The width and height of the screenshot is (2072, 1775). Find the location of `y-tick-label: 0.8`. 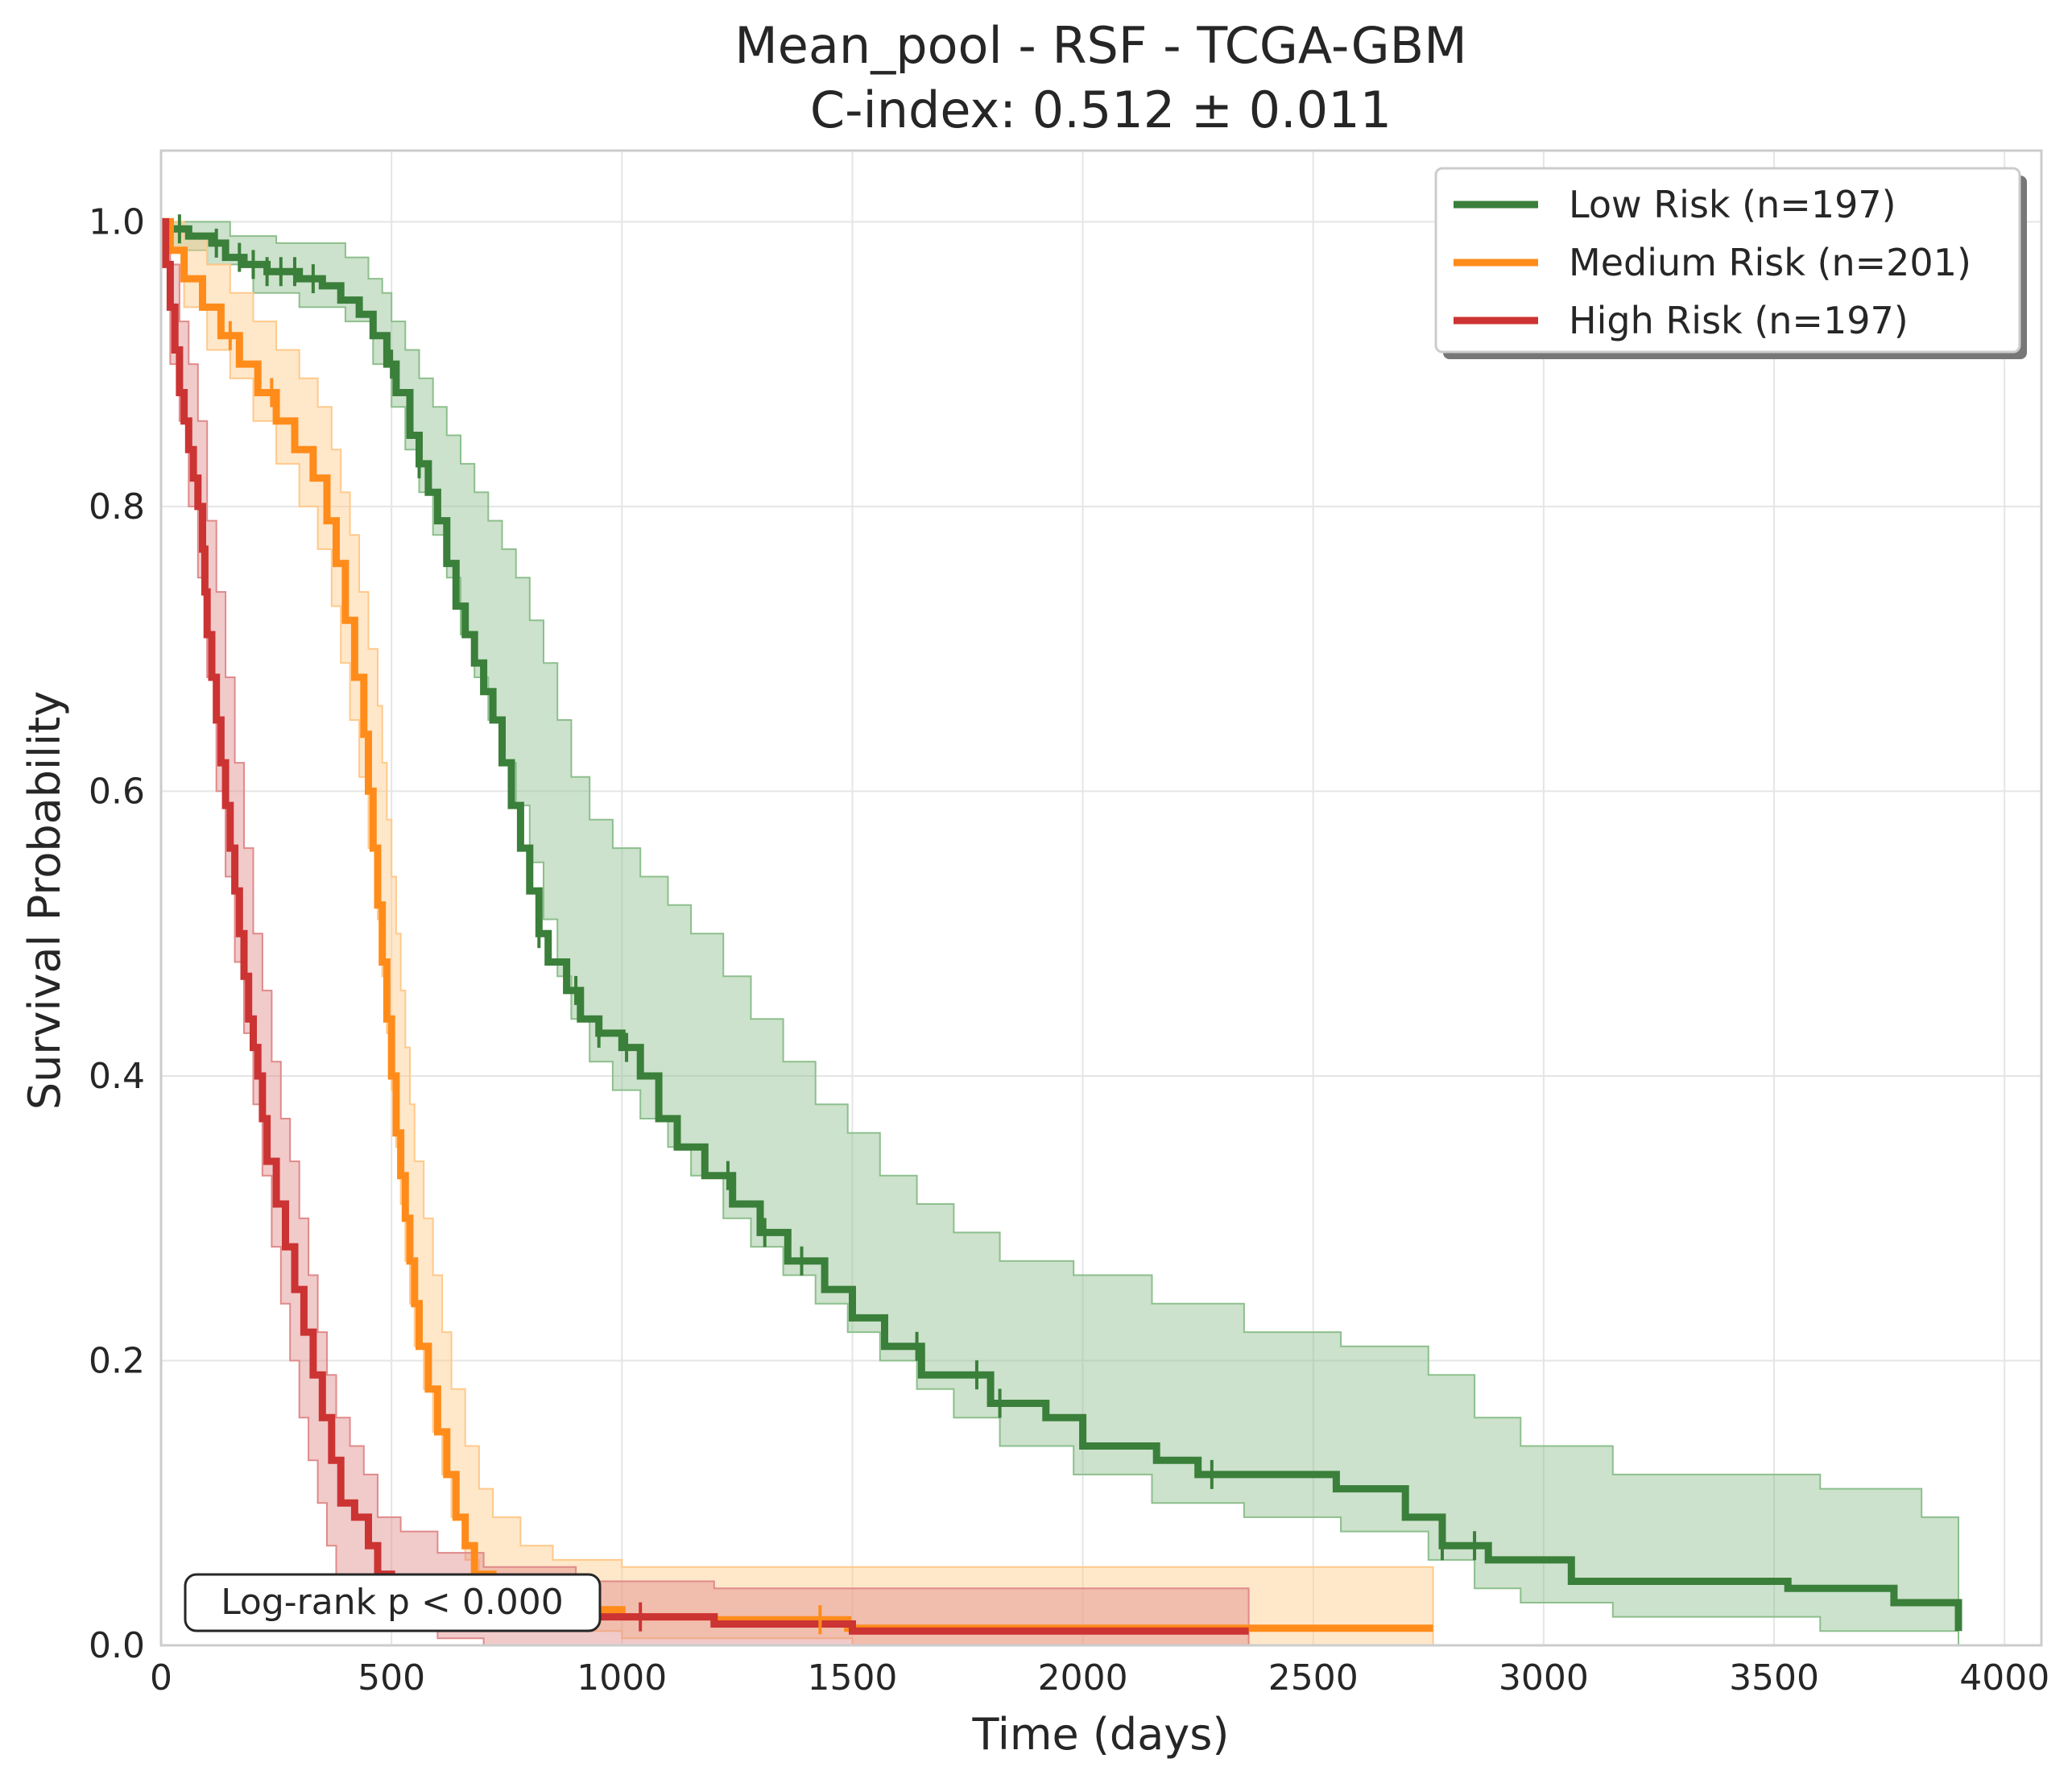

y-tick-label: 0.8 is located at coordinates (117, 507).